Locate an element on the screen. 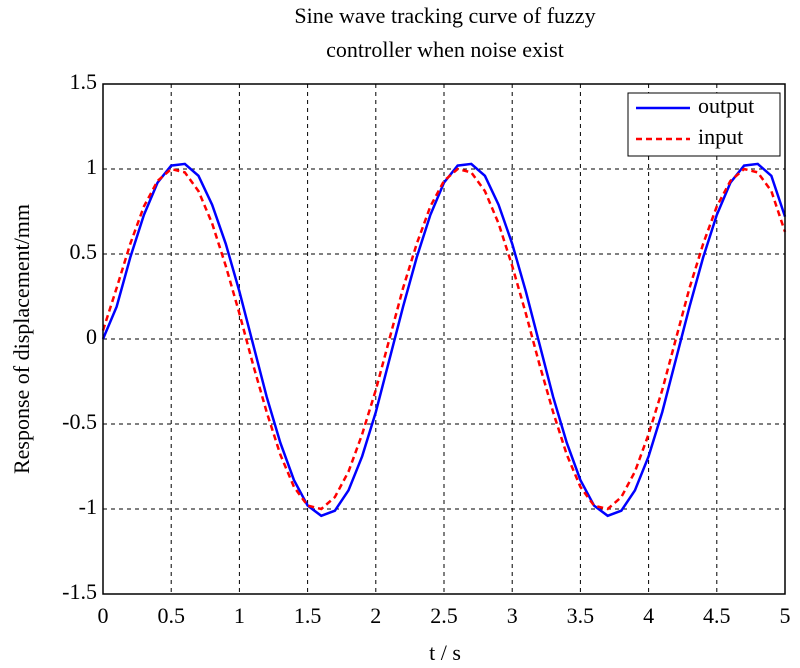 This screenshot has height=668, width=800. x-axis-label: t / s is located at coordinates (445, 652).